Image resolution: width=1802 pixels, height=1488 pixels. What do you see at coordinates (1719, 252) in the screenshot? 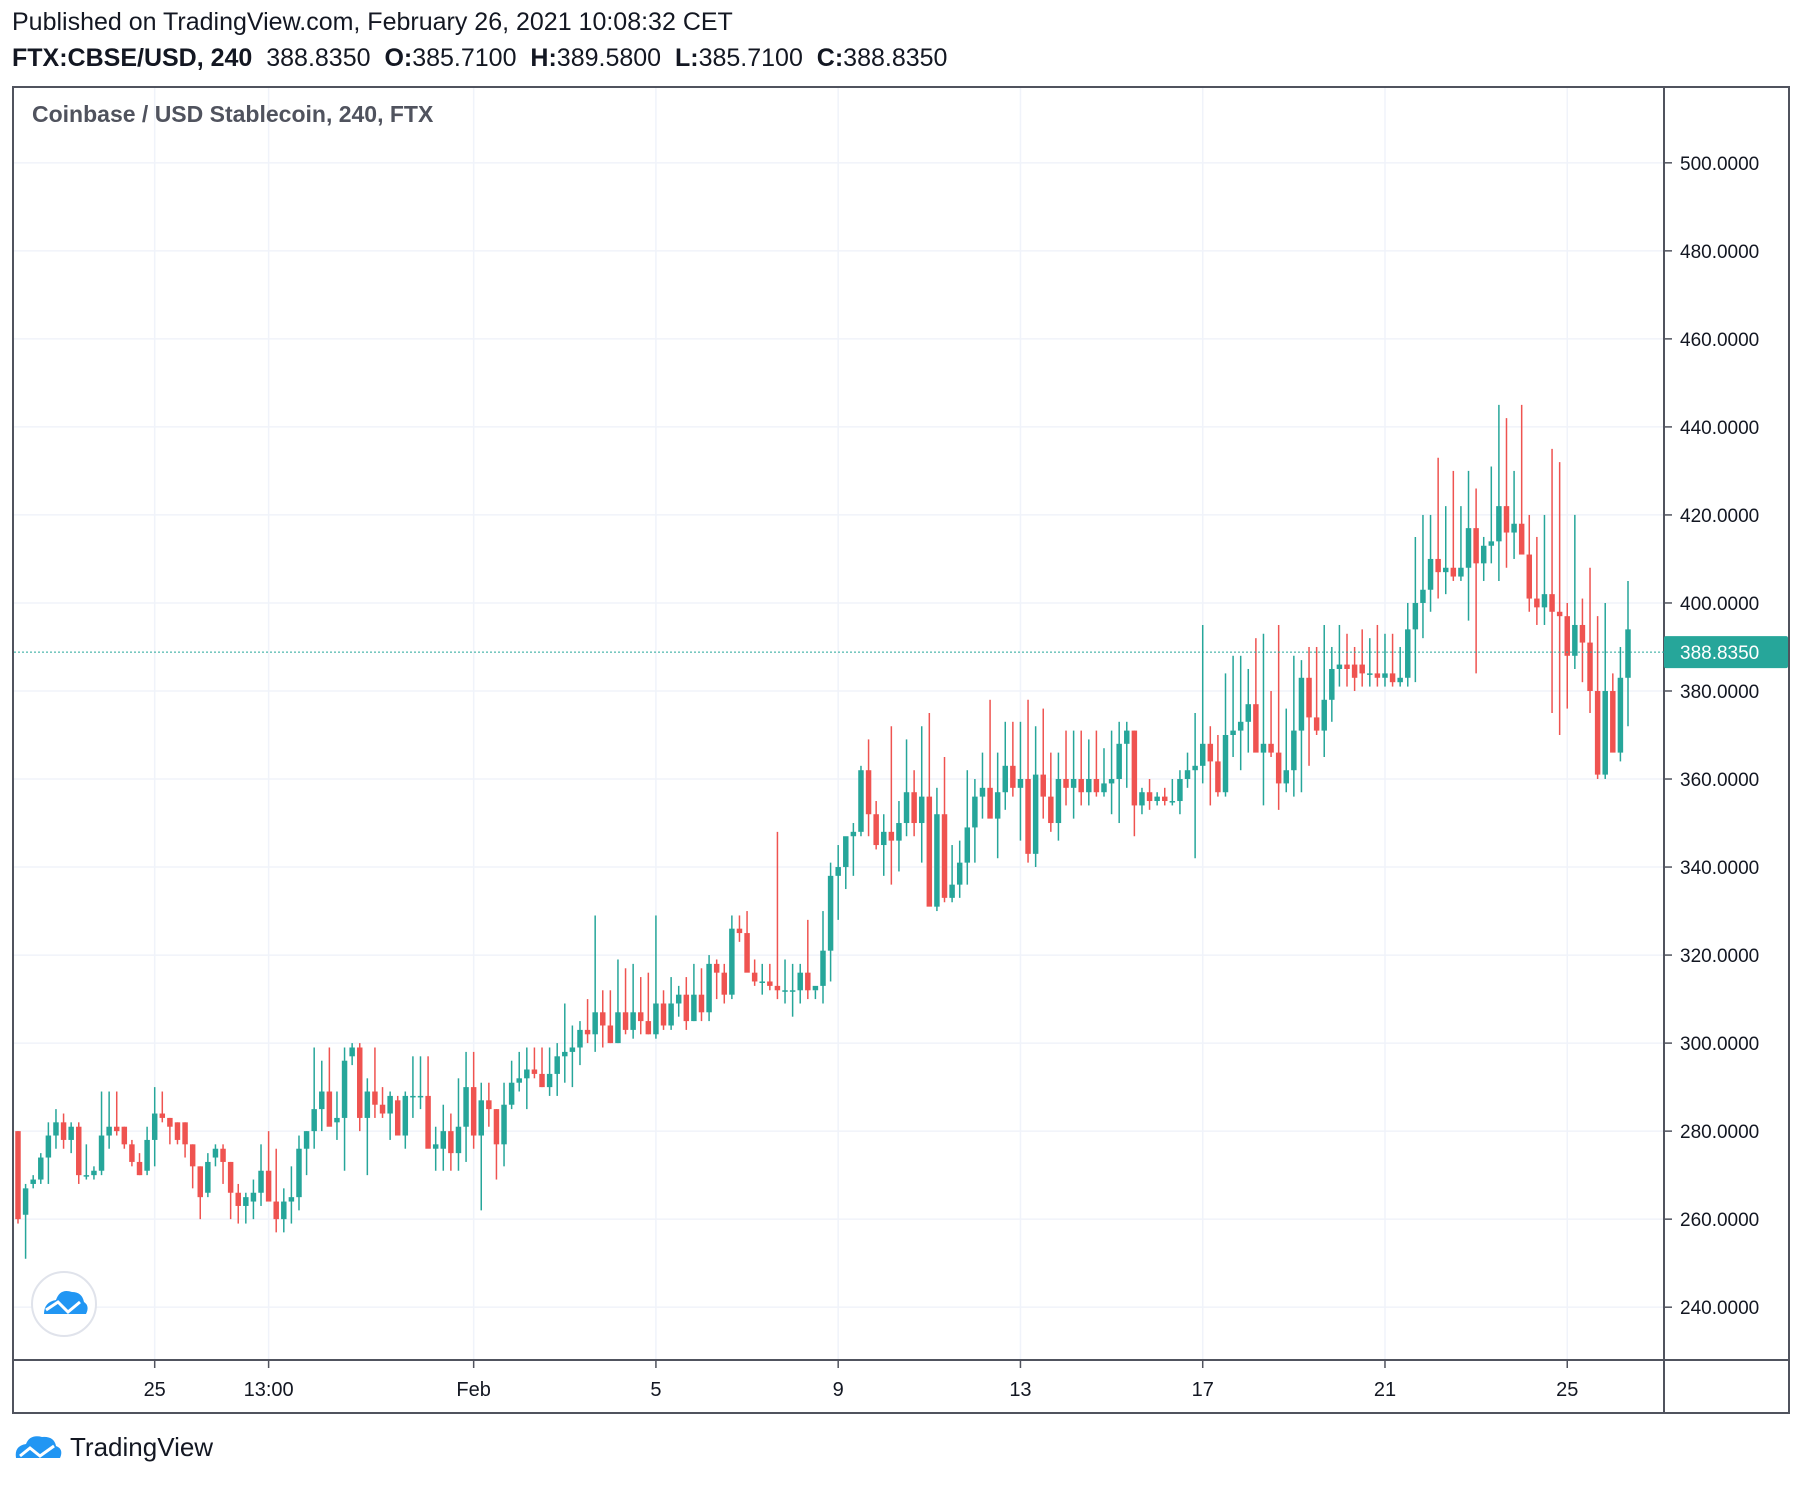
I see `y-tick-label: 480.0000` at bounding box center [1719, 252].